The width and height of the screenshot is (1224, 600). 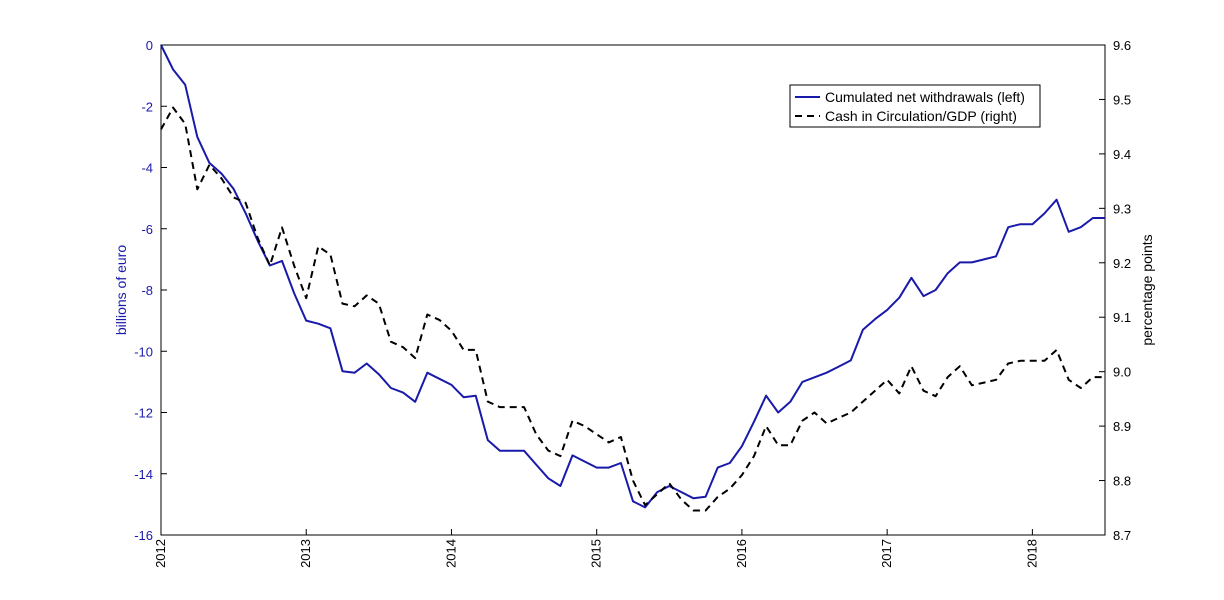 What do you see at coordinates (305, 553) in the screenshot?
I see `x-tick-label-2013: 2013` at bounding box center [305, 553].